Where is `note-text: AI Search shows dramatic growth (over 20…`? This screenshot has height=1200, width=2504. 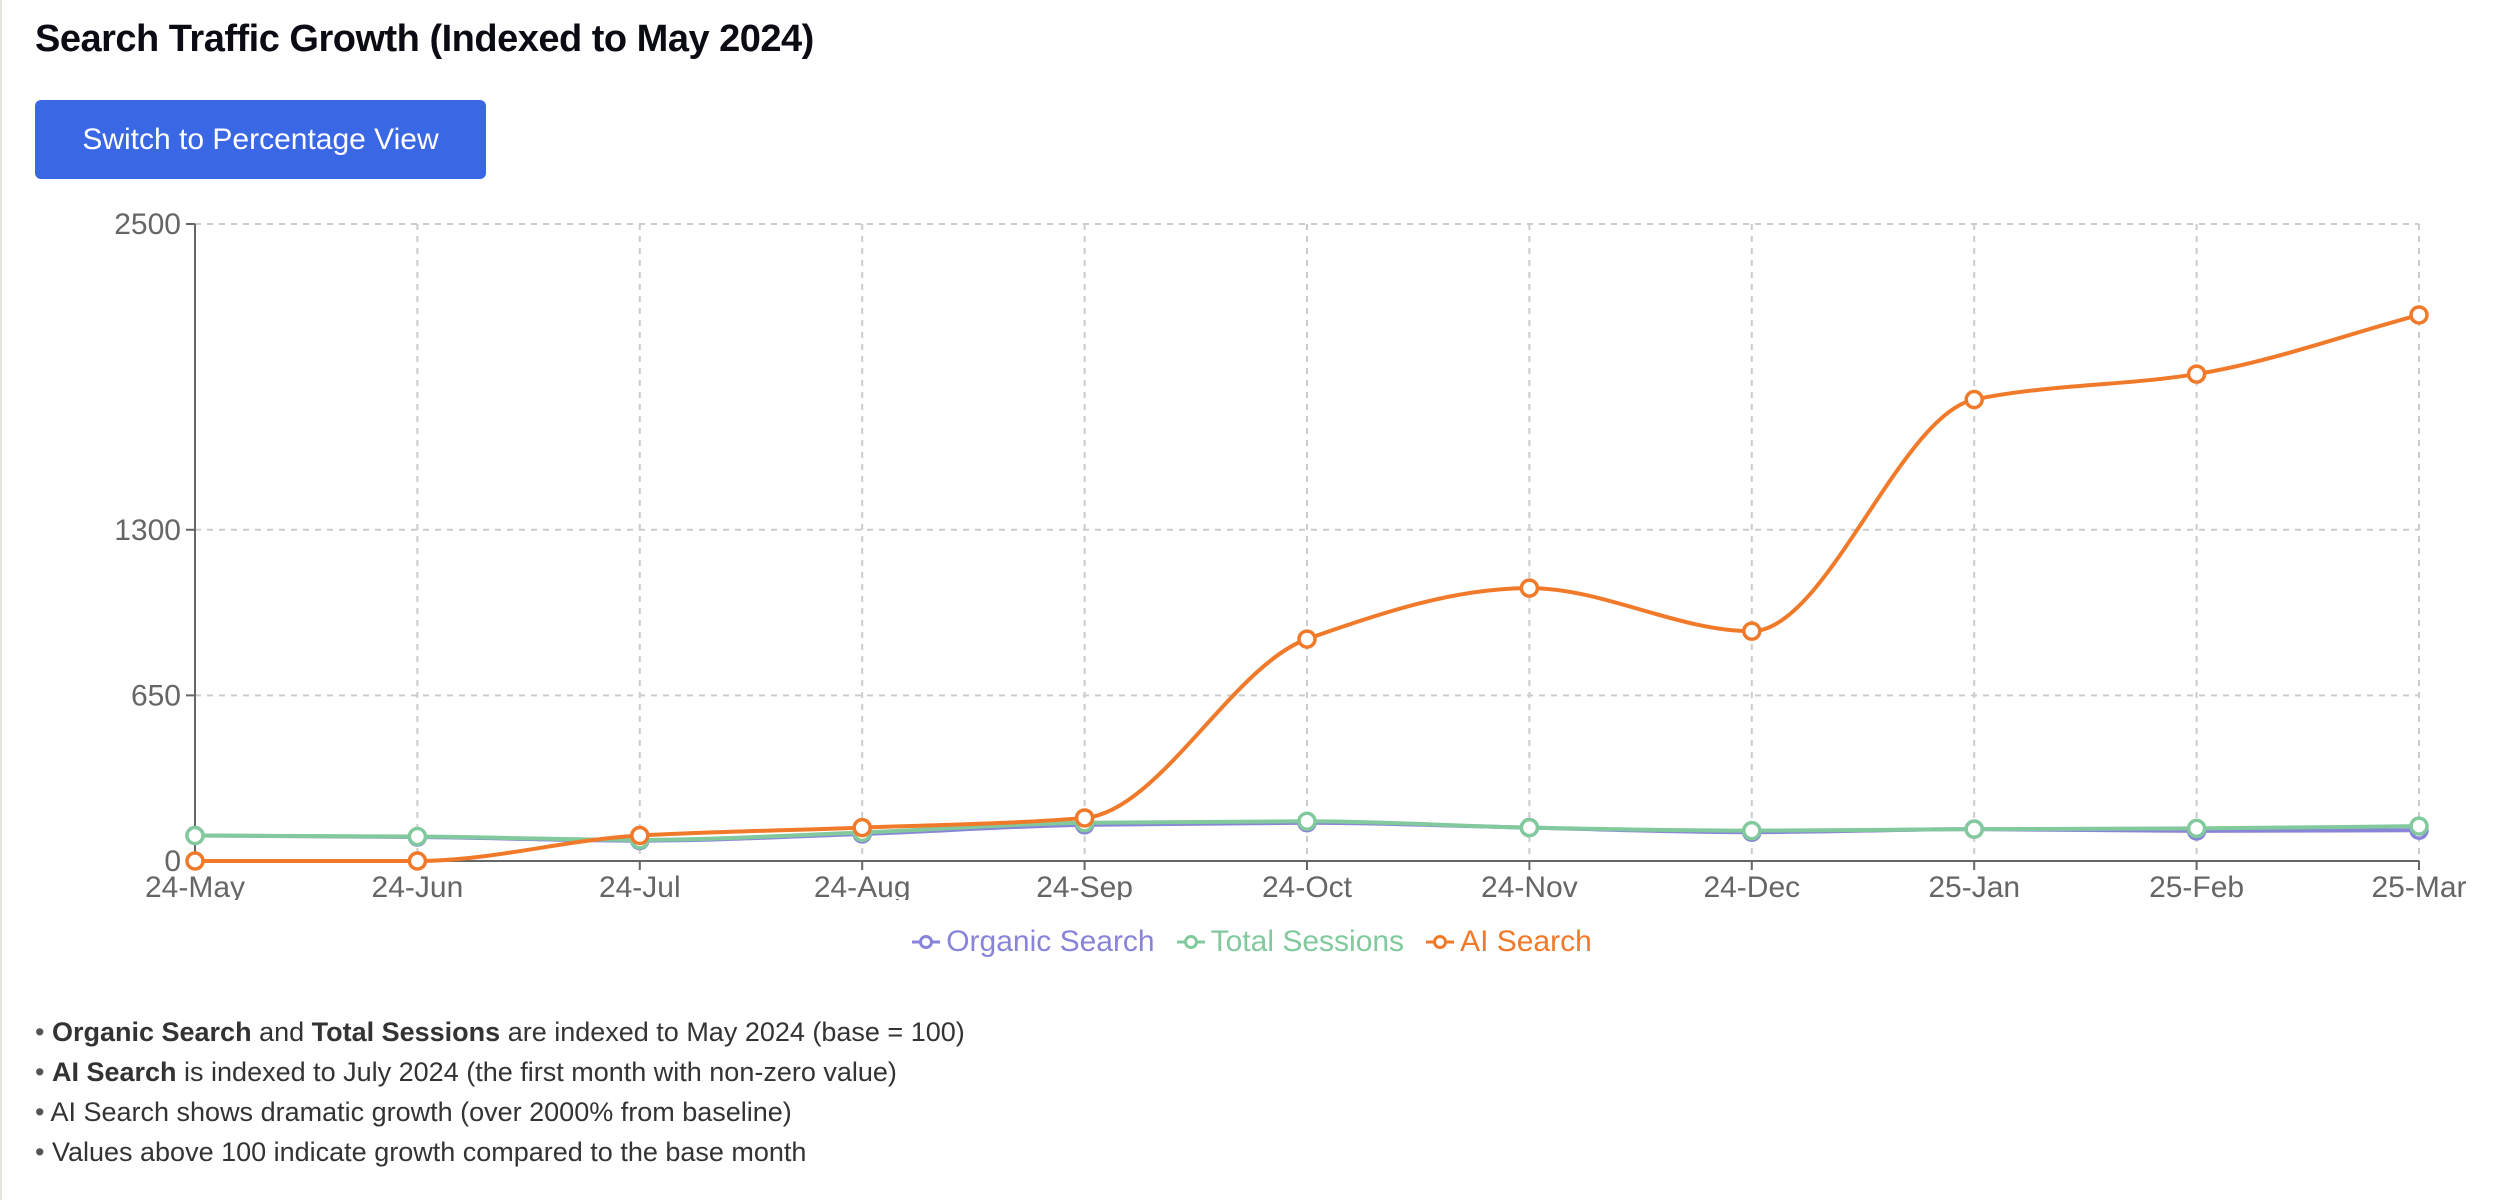 note-text: AI Search shows dramatic growth (over 20… is located at coordinates (421, 1112).